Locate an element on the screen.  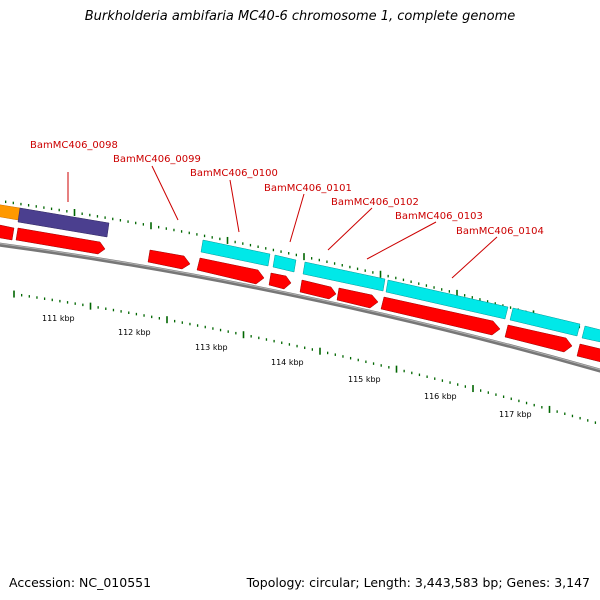
gene-label-0099: BamMC406_0099 is located at coordinates (157, 159).